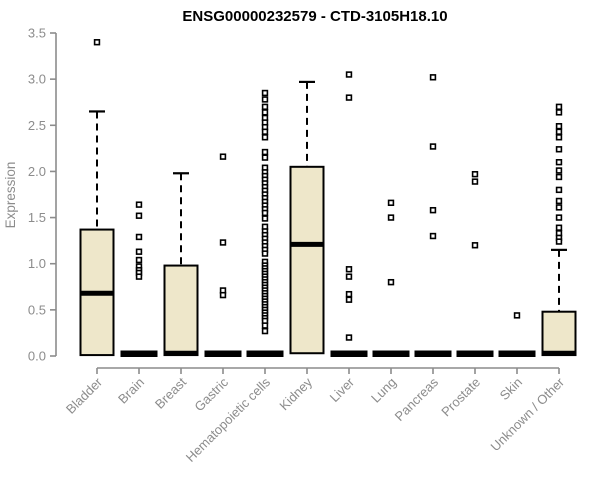 The width and height of the screenshot is (600, 500). What do you see at coordinates (433, 157) in the screenshot?
I see `outliers-pancreas` at bounding box center [433, 157].